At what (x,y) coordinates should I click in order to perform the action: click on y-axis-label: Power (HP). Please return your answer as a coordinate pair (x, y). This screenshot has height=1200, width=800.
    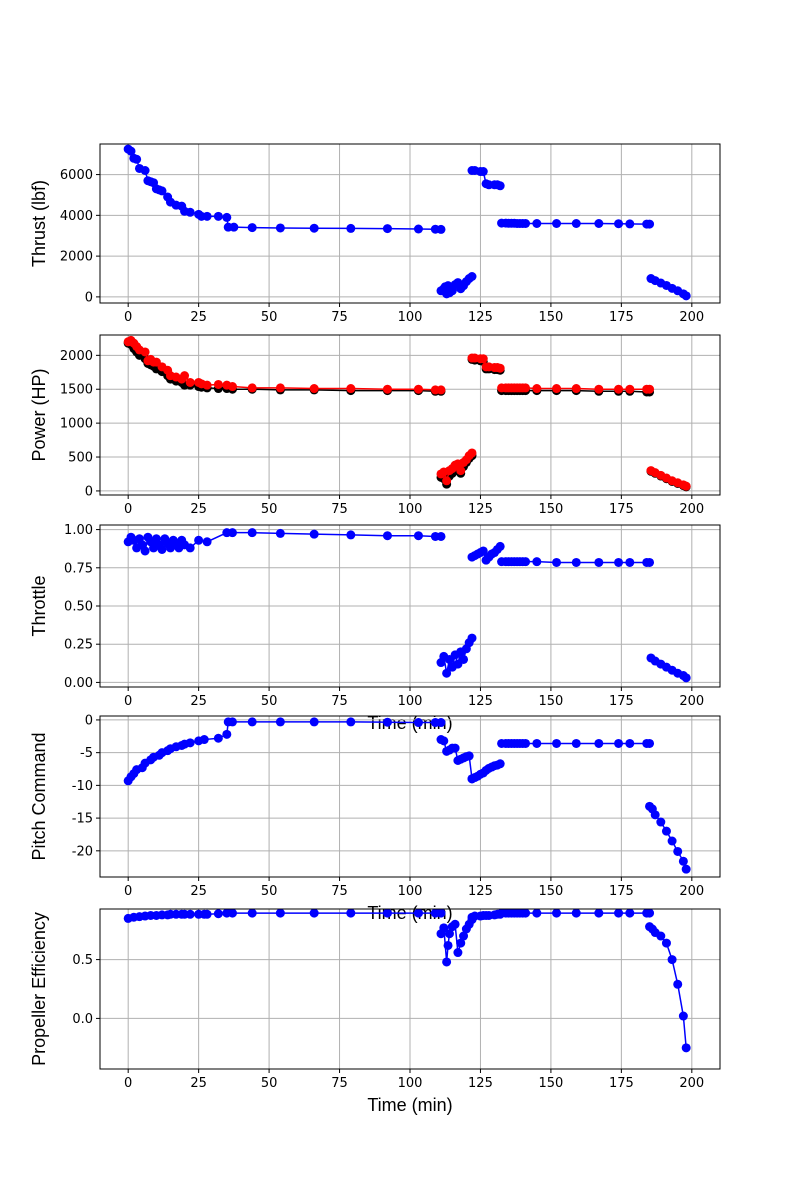
    Looking at the image, I should click on (39, 414).